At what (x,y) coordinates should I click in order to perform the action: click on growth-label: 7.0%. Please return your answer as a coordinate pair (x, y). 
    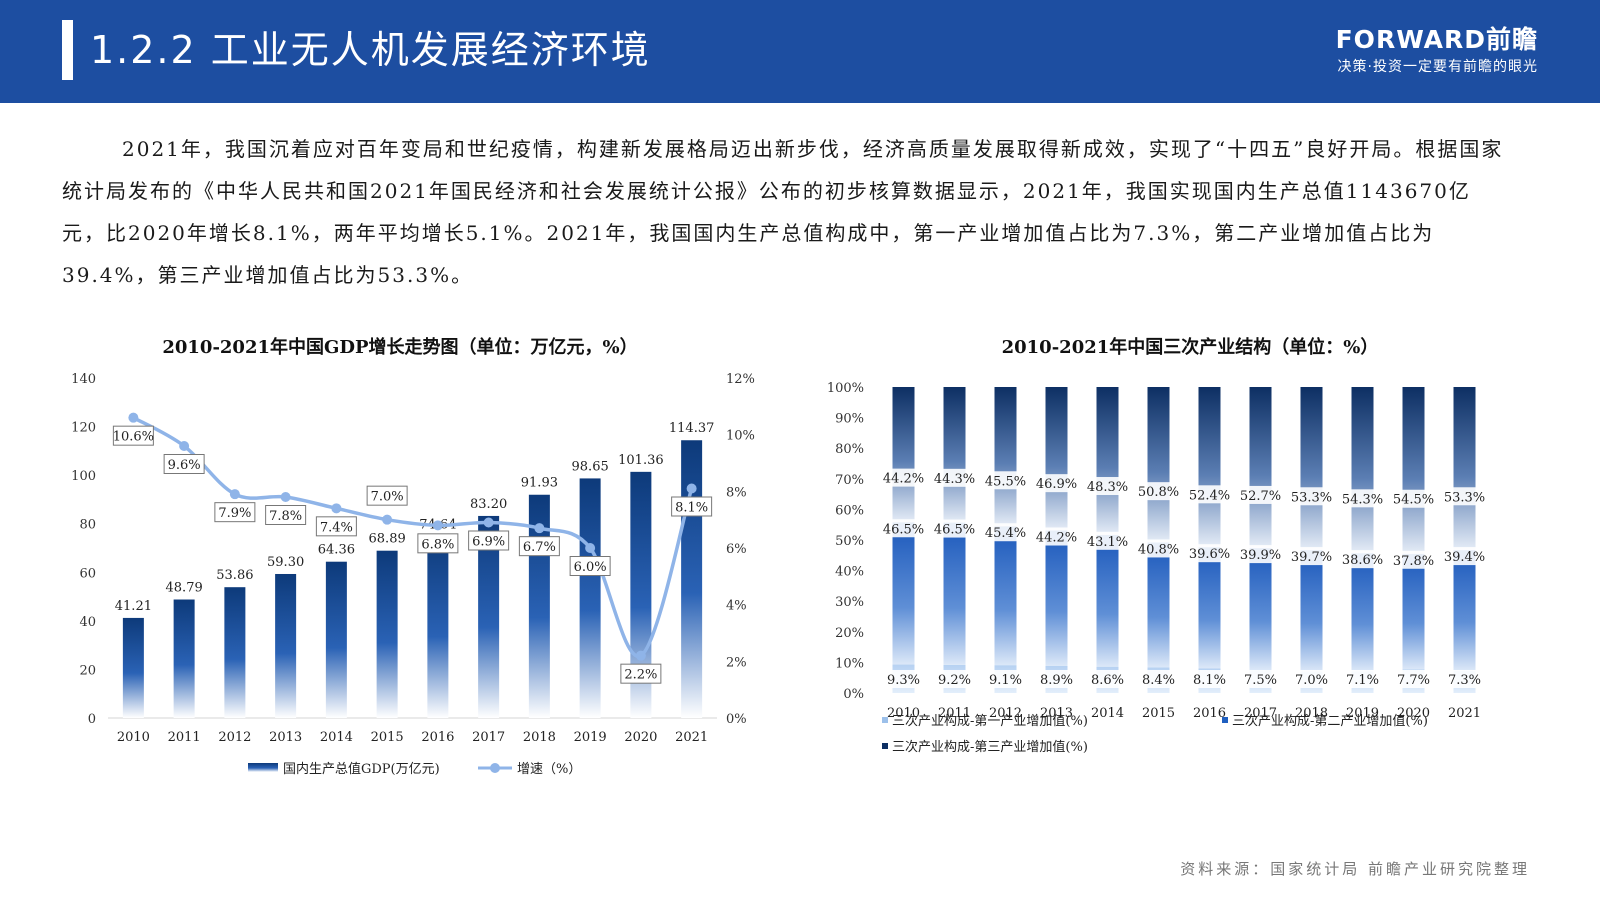
    Looking at the image, I should click on (387, 497).